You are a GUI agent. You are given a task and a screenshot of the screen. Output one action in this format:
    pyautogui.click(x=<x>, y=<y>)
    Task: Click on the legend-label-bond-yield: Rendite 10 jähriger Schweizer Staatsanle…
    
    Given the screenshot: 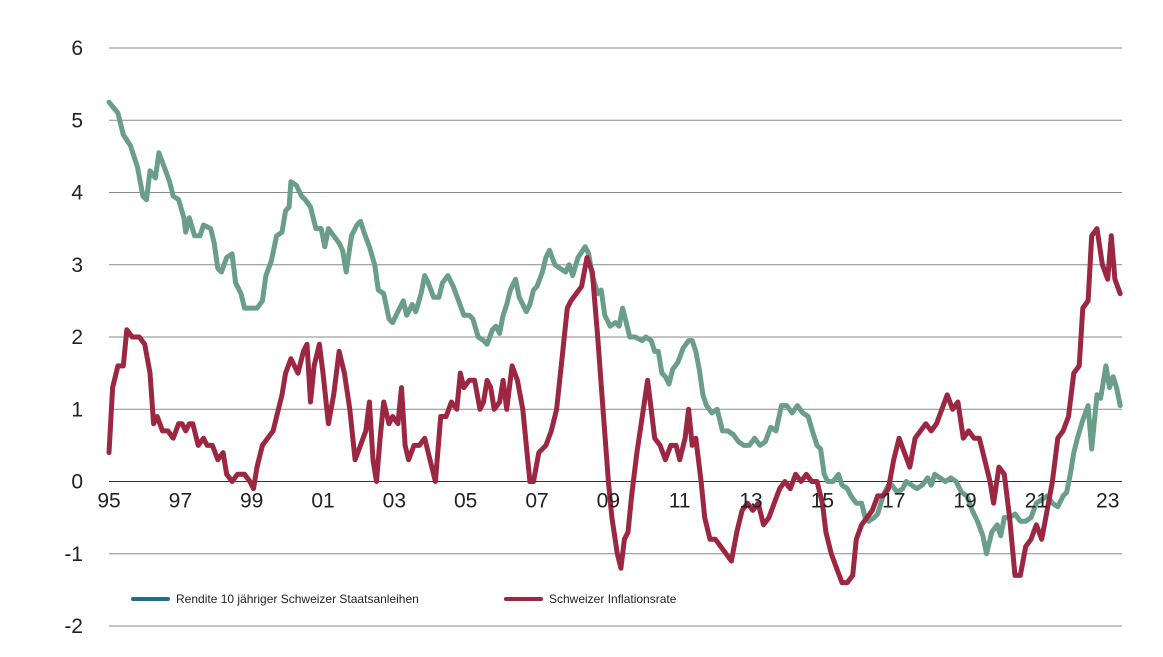 What is the action you would take?
    pyautogui.click(x=297, y=599)
    